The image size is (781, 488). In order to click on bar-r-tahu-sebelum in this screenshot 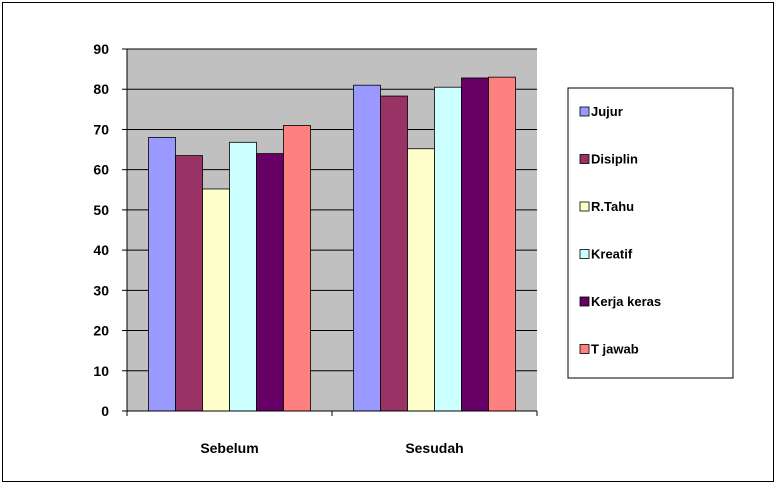, I will do `click(216, 300)`.